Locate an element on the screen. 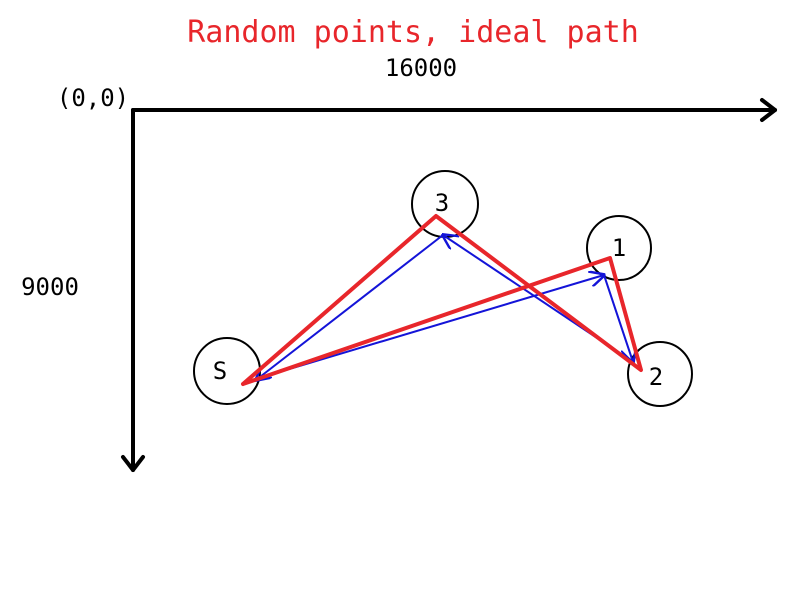 This screenshot has width=811, height=600. x-axis-arrowhead is located at coordinates (768, 110).